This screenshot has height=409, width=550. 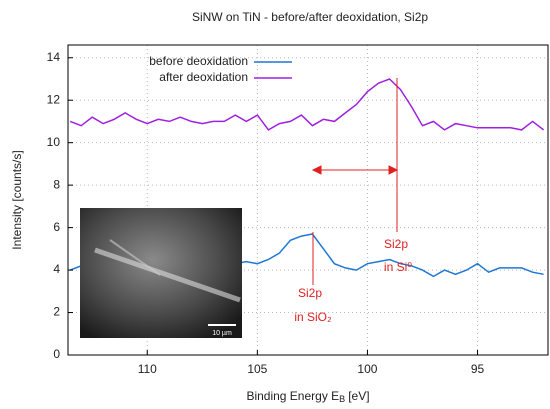 I want to click on annotations, so click(x=355, y=181).